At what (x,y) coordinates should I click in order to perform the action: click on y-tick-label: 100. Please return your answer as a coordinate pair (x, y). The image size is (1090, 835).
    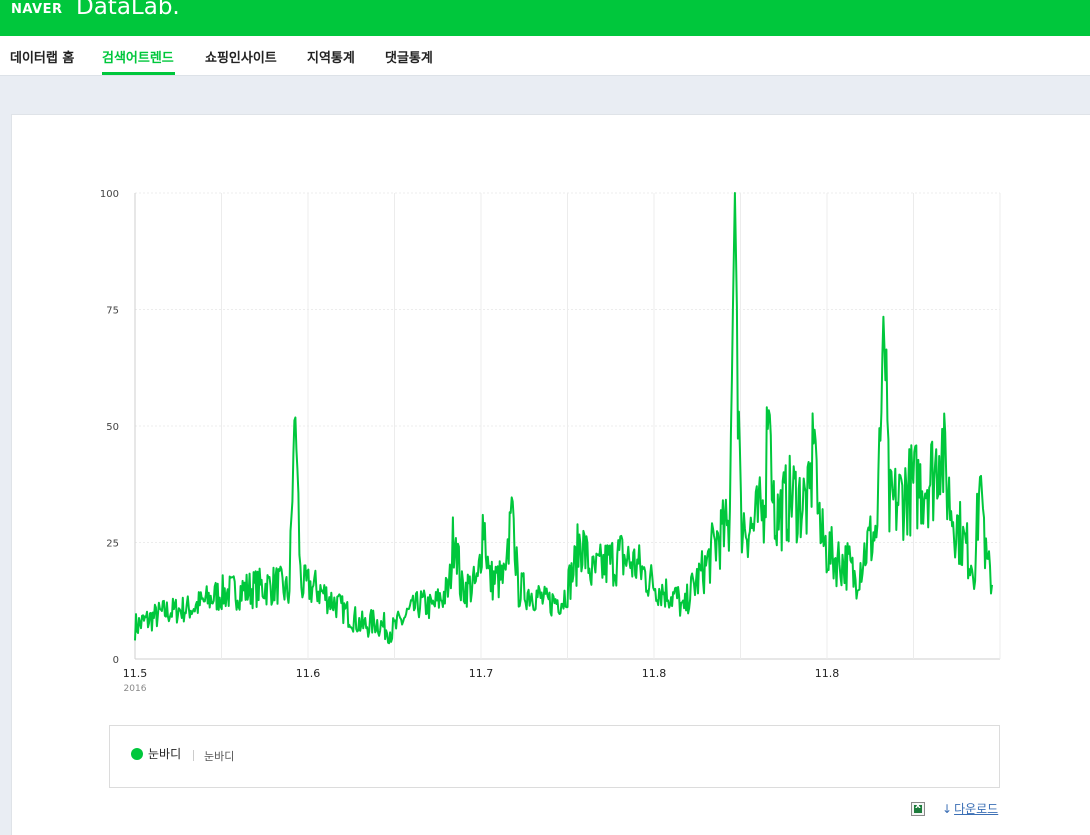
    Looking at the image, I should click on (109, 194).